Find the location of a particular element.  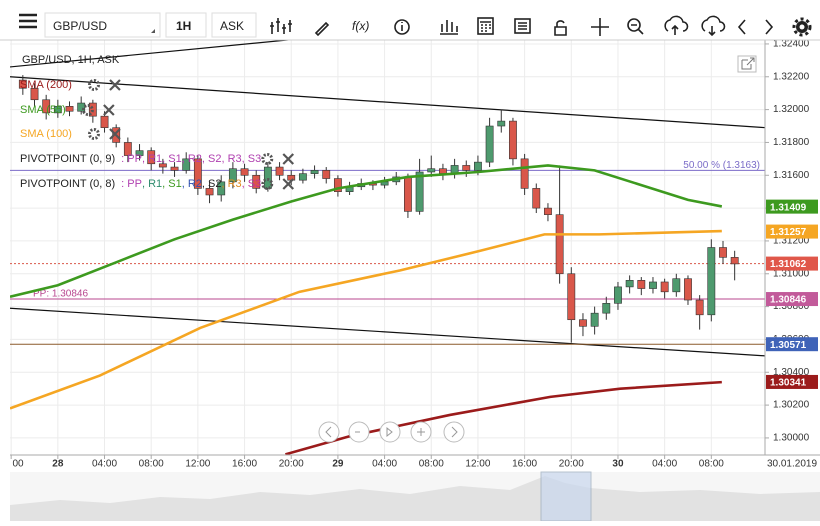

y-tick-label: 1.31200 is located at coordinates (791, 241).